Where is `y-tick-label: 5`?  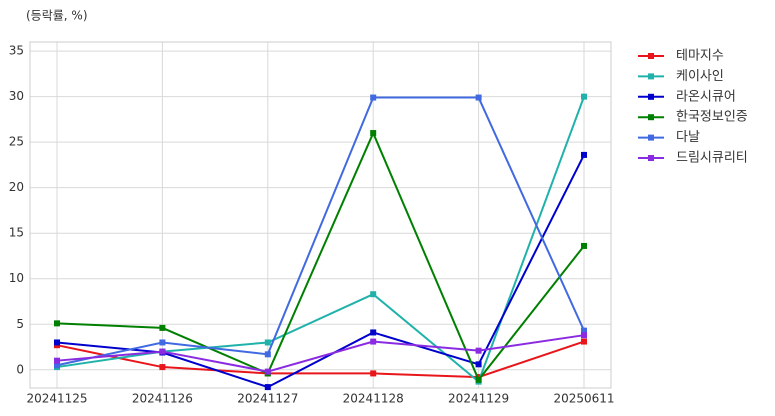 y-tick-label: 5 is located at coordinates (20, 324).